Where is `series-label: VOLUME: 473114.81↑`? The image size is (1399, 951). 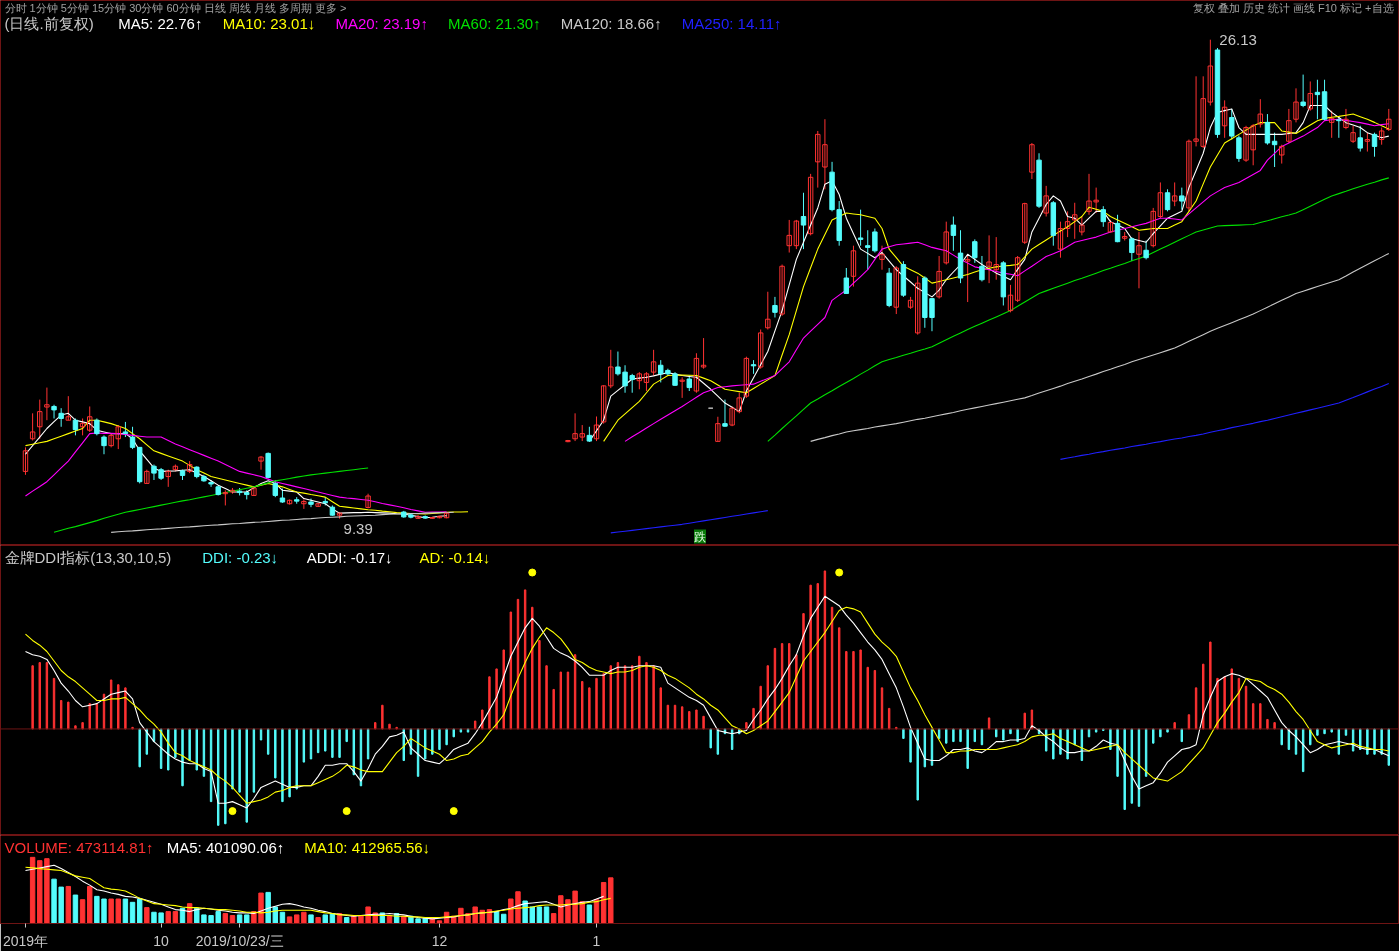
series-label: VOLUME: 473114.81↑ is located at coordinates (79, 847).